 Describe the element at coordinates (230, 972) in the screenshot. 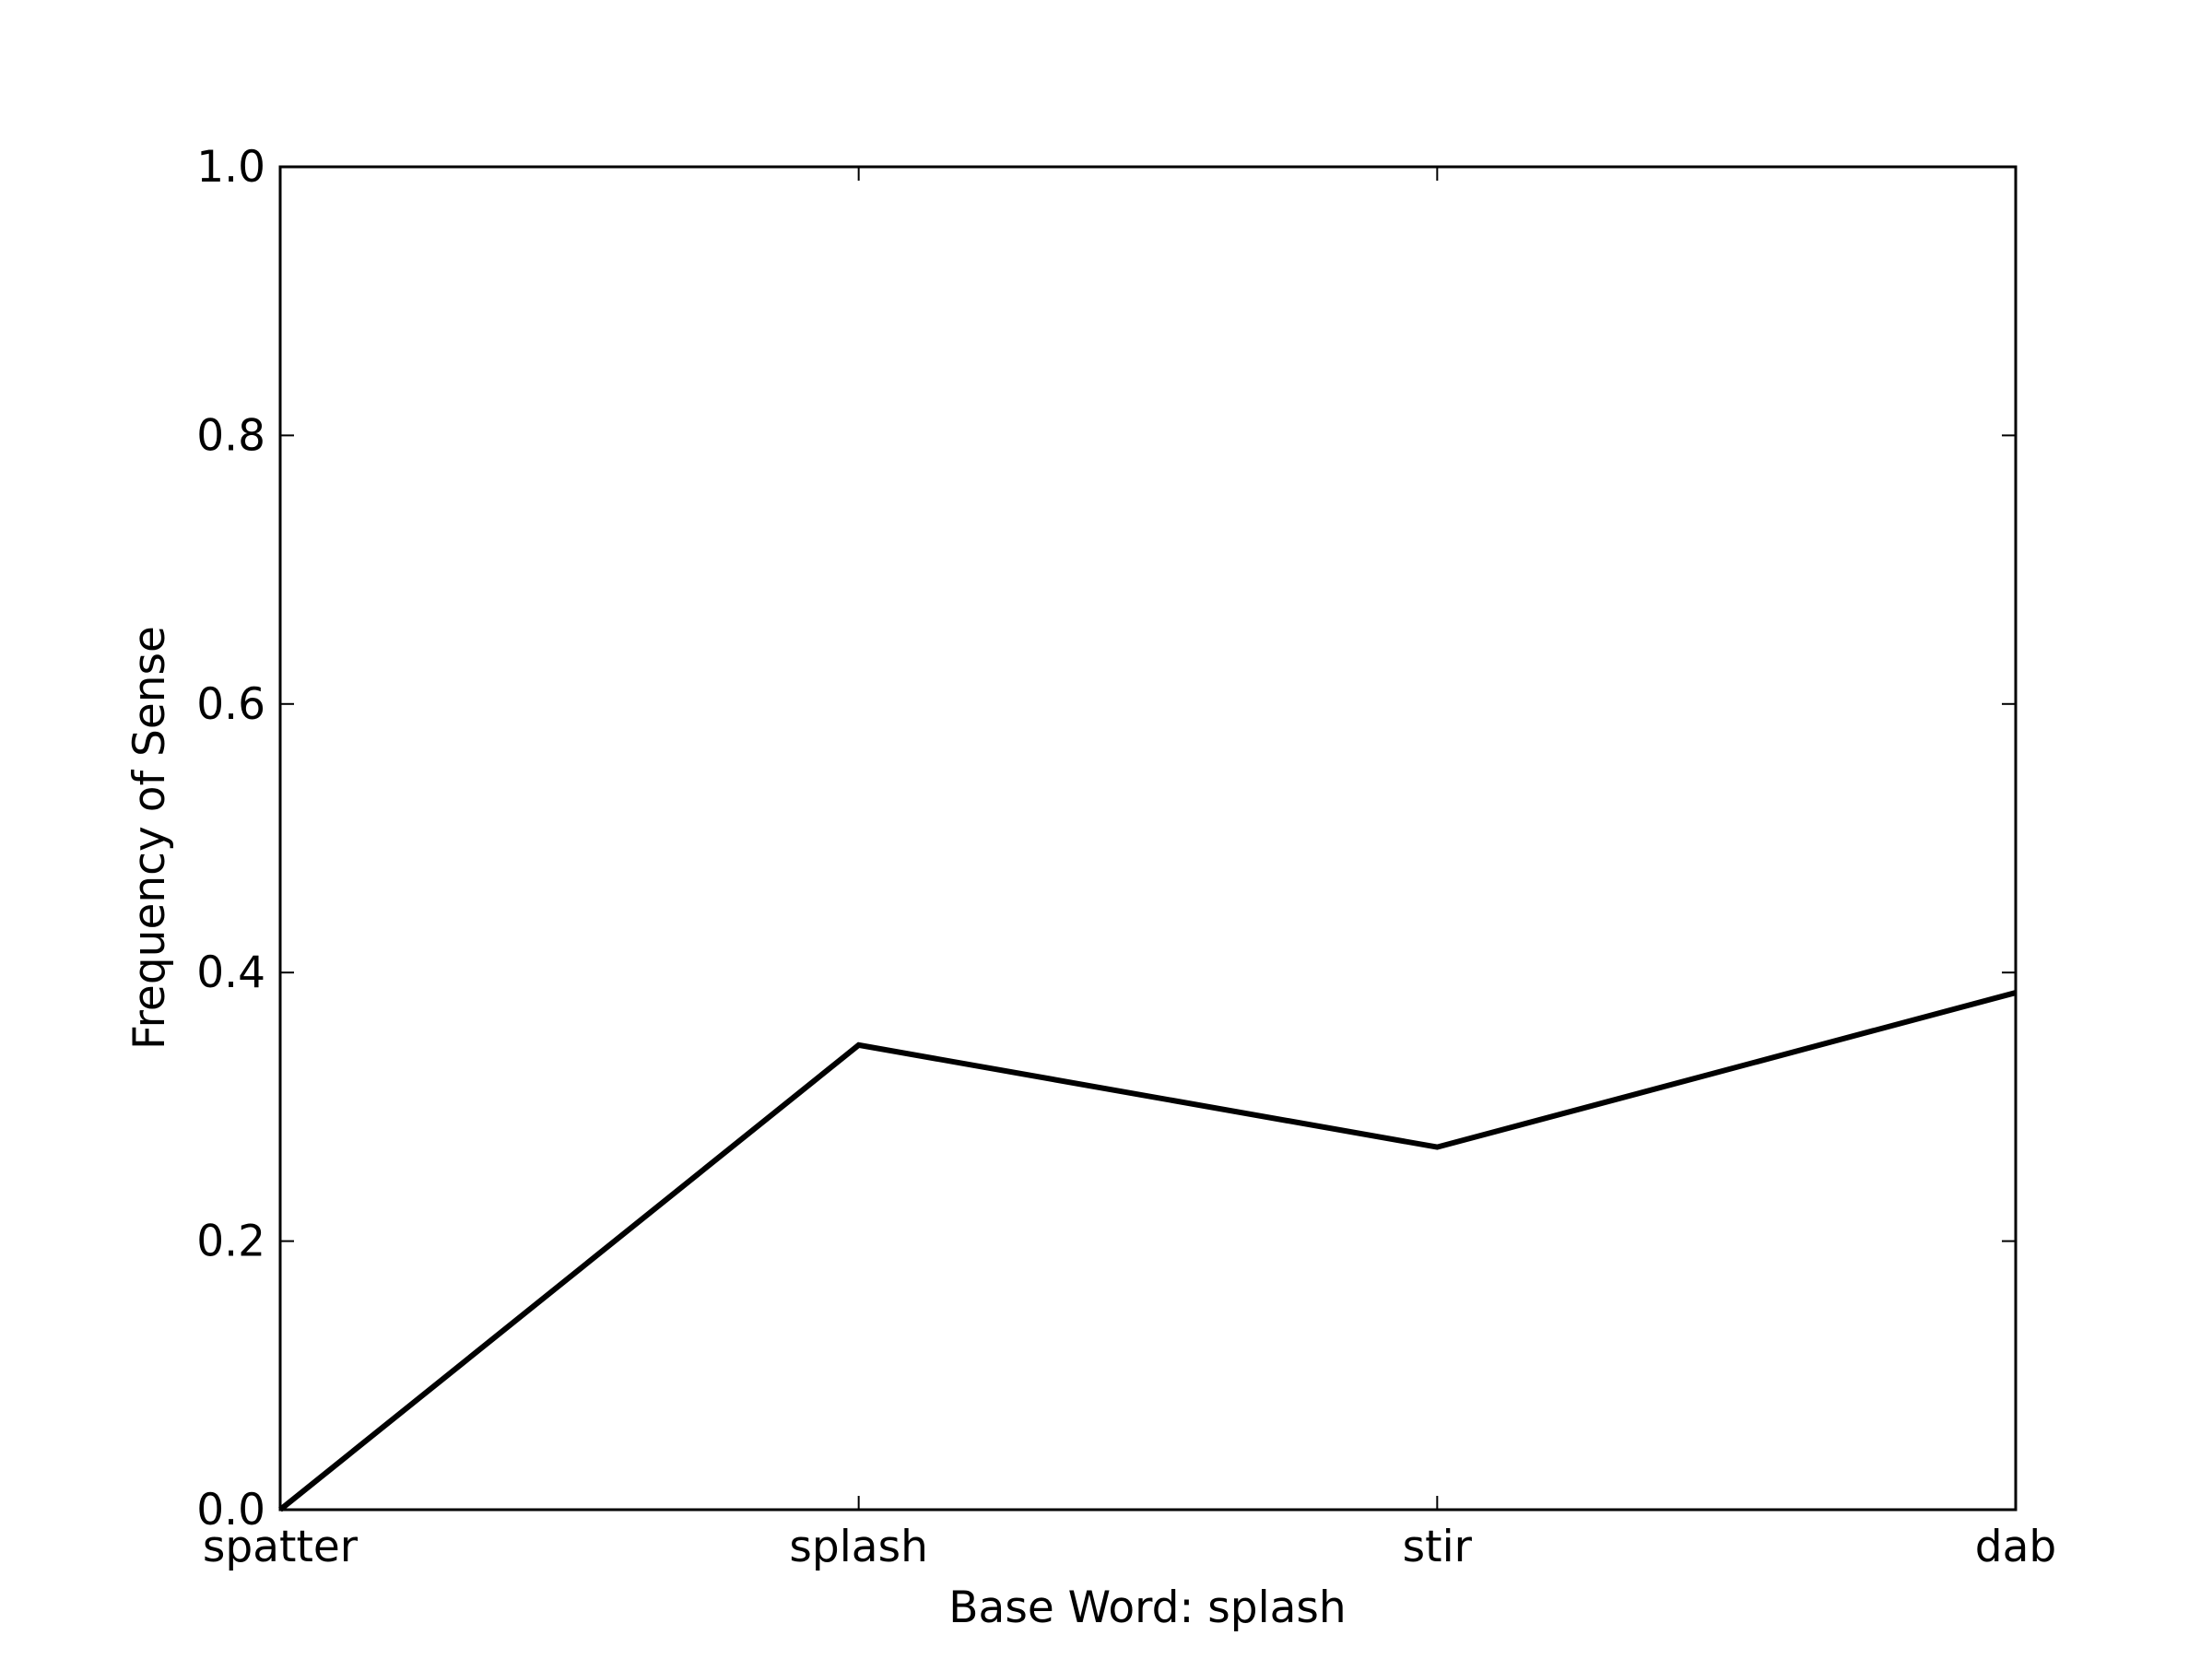

I see `y-tick-label: 0.4` at that location.